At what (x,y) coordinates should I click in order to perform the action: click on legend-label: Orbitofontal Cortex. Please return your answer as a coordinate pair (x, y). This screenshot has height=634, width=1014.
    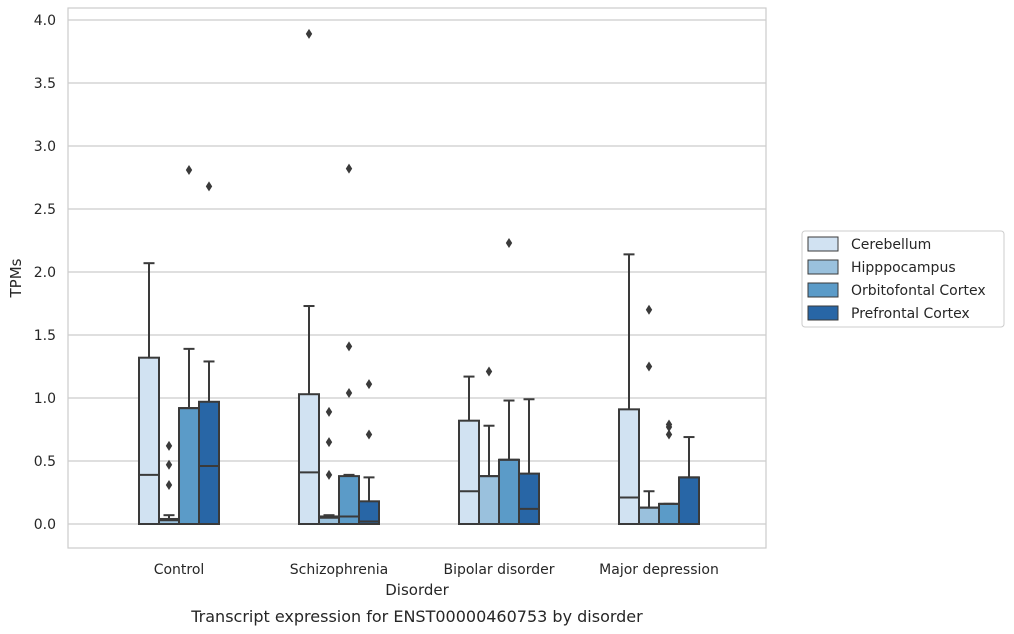
    Looking at the image, I should click on (918, 291).